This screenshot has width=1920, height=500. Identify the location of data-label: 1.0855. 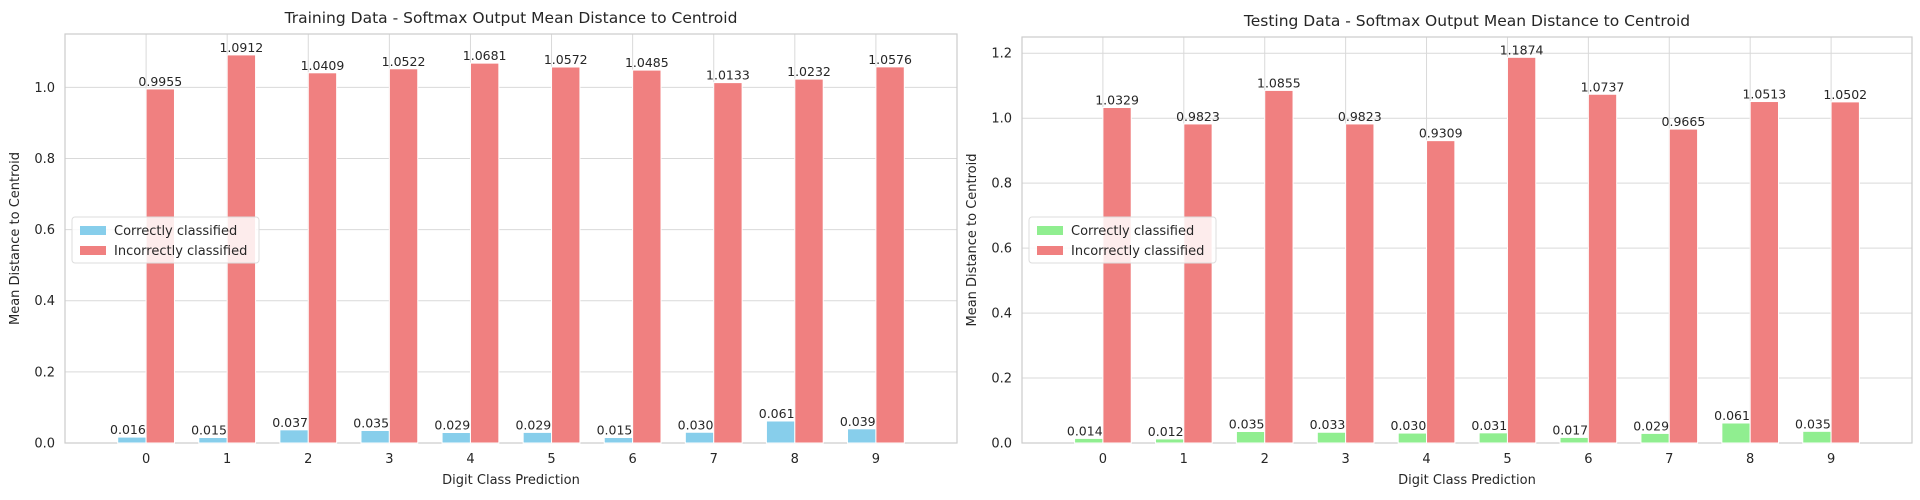
(1279, 82).